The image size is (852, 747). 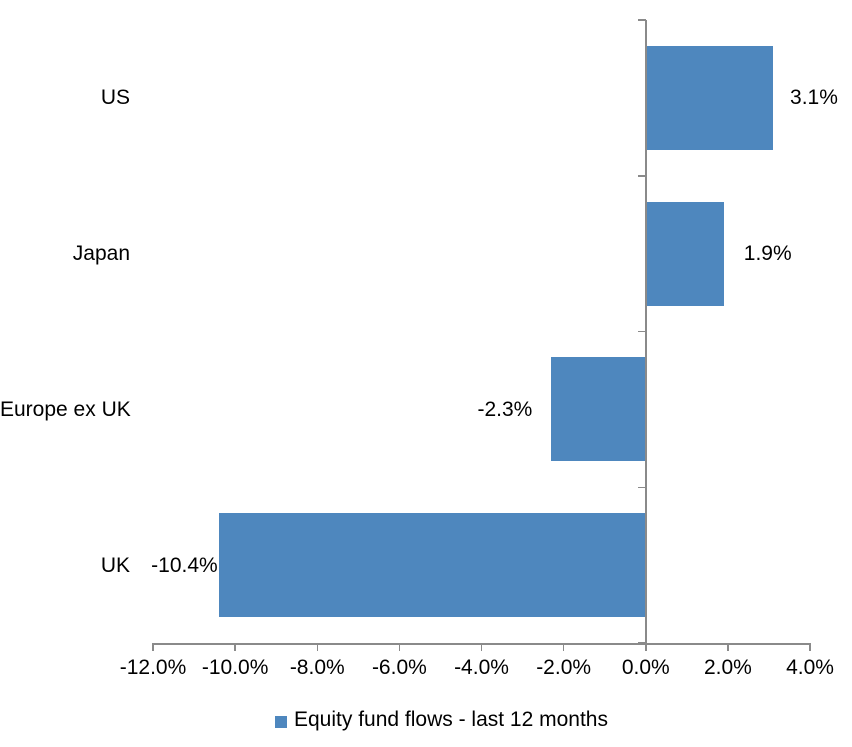 What do you see at coordinates (235, 667) in the screenshot?
I see `x-axis-tick-label: -10.0%` at bounding box center [235, 667].